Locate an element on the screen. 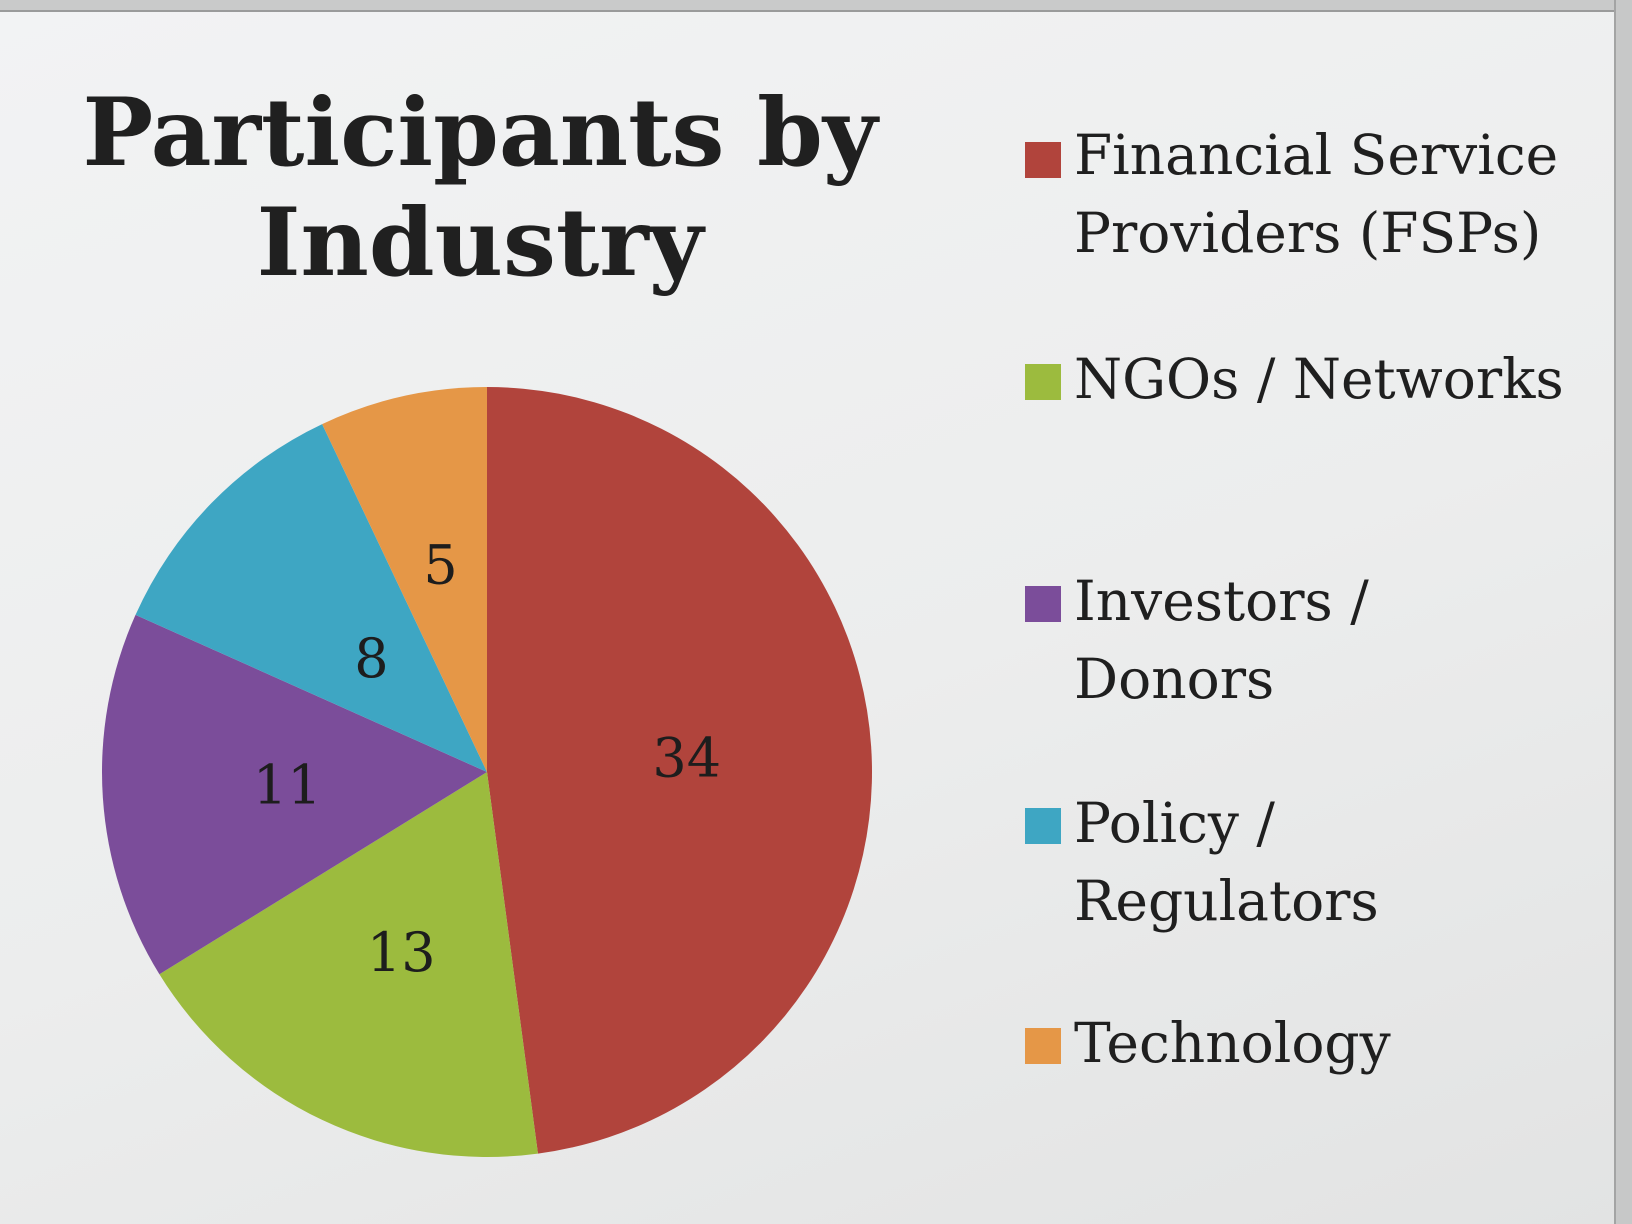  legend-label-technology-line1: Technology is located at coordinates (1232, 1043).